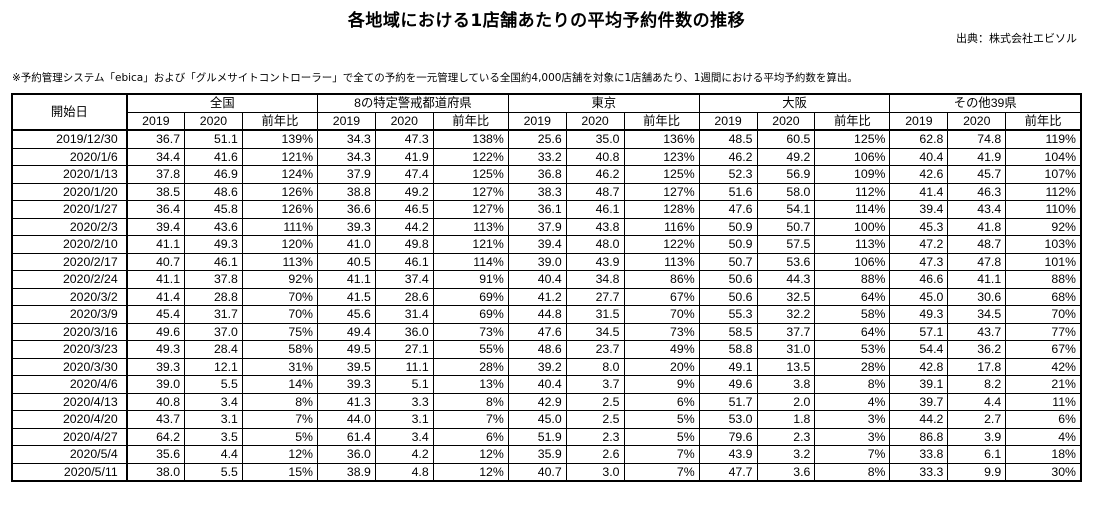  What do you see at coordinates (69, 226) in the screenshot?
I see `row-date-cell: 2020/2/3` at bounding box center [69, 226].